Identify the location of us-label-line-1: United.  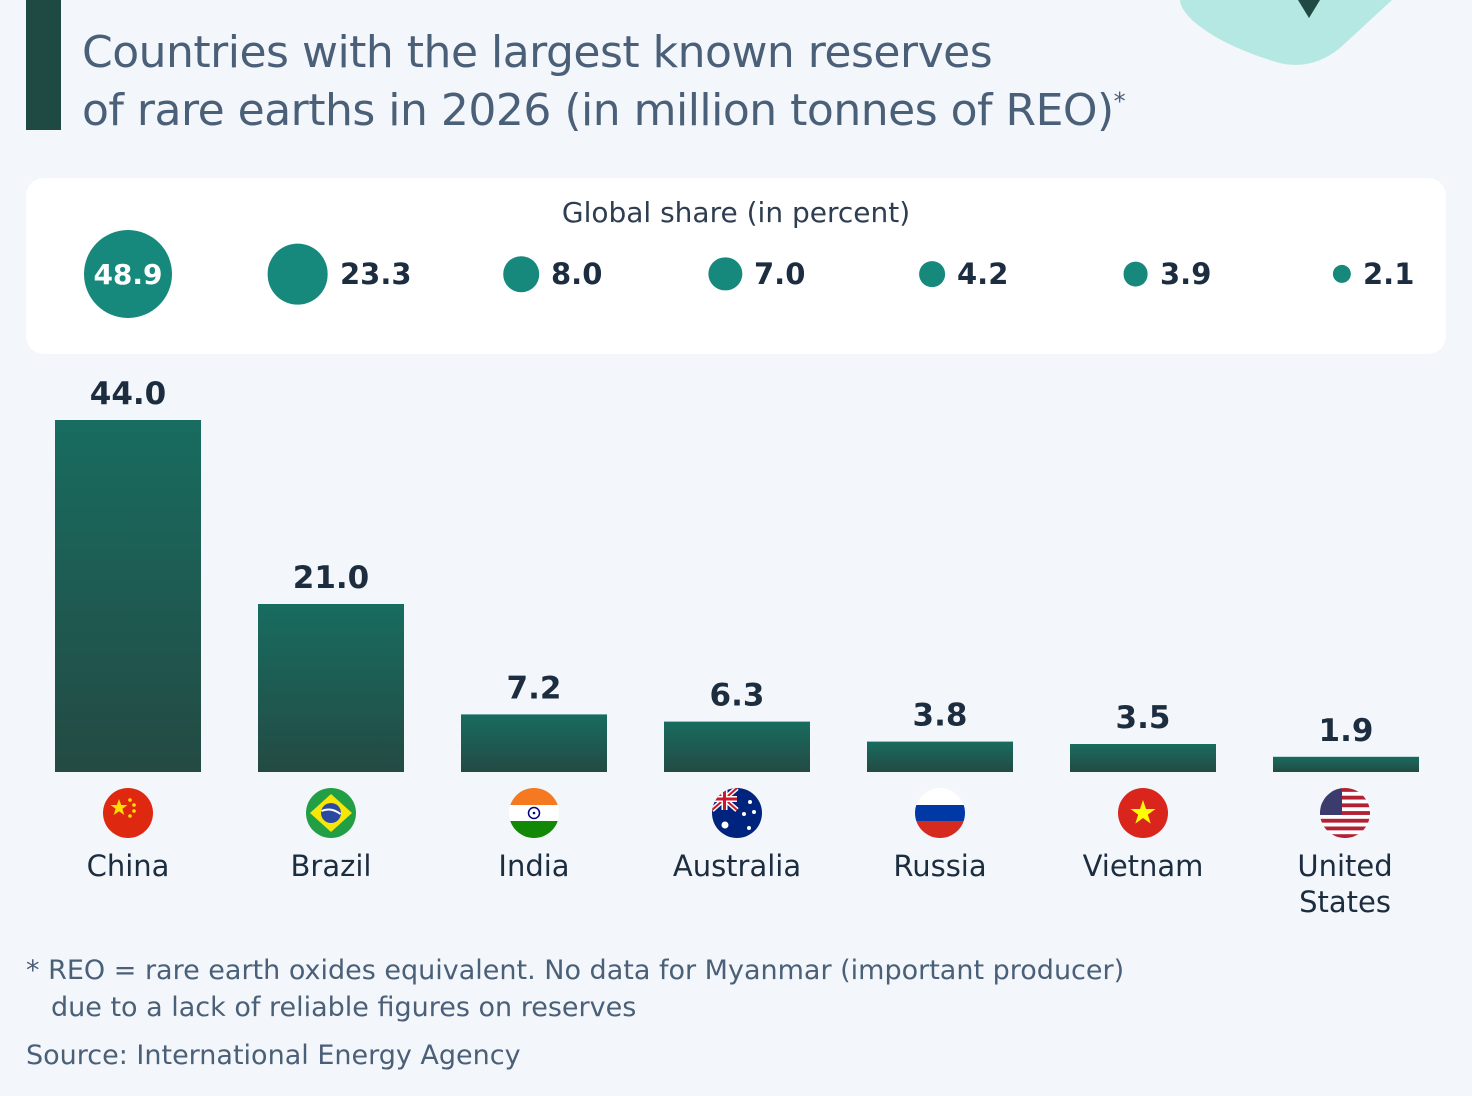
(1345, 866).